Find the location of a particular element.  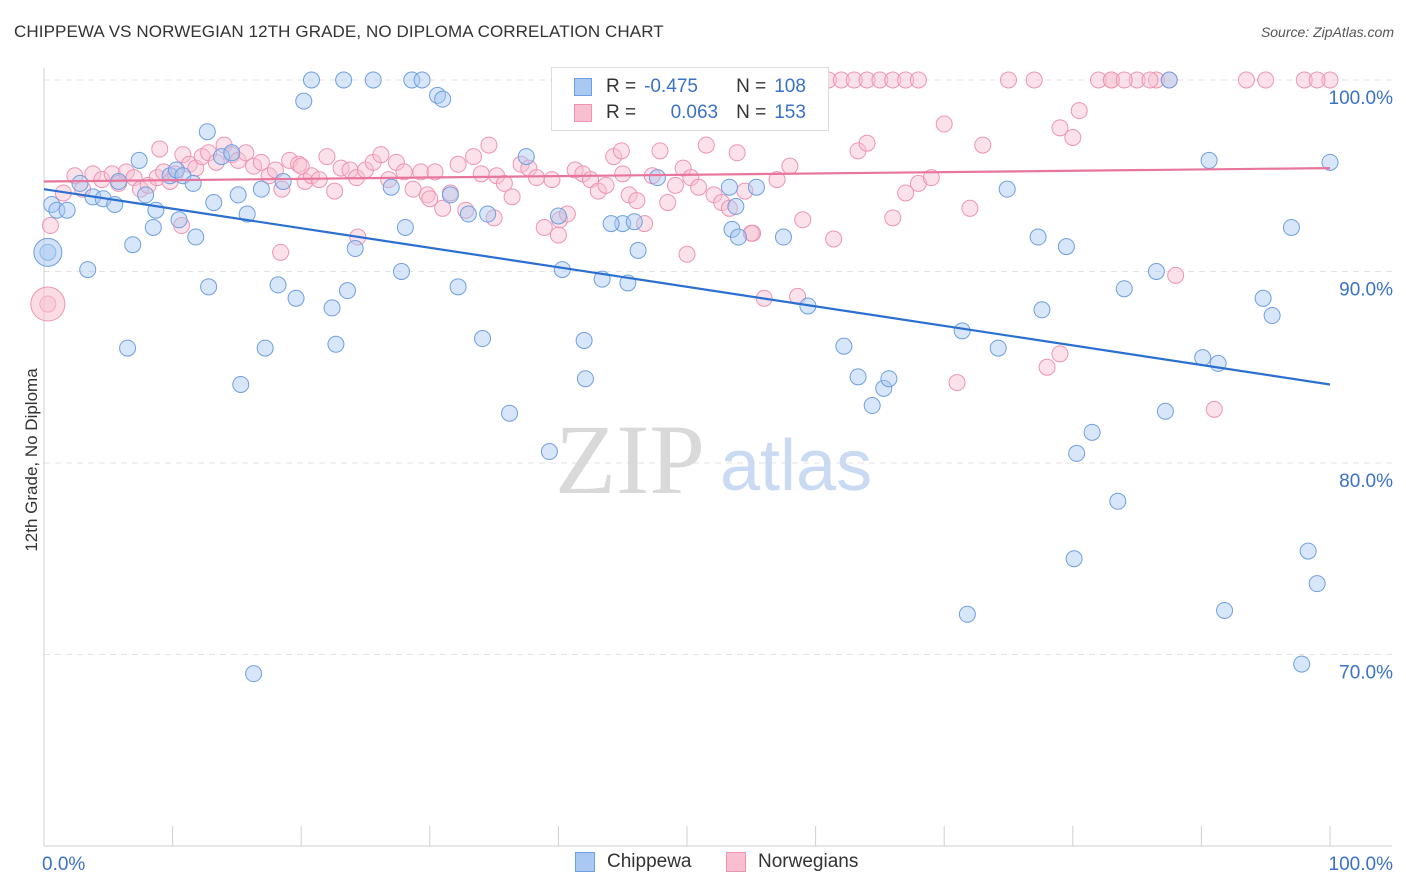

legend-label-norwegians: Norwegians is located at coordinates (808, 861).